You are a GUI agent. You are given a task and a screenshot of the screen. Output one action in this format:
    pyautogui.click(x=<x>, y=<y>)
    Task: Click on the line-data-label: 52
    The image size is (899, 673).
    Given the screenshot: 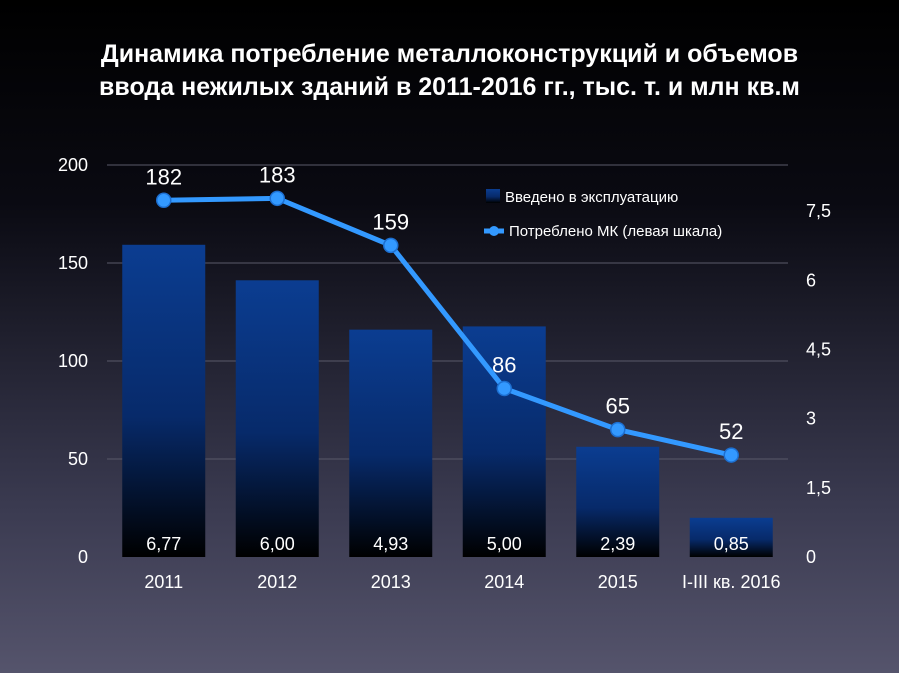 What is the action you would take?
    pyautogui.click(x=731, y=431)
    